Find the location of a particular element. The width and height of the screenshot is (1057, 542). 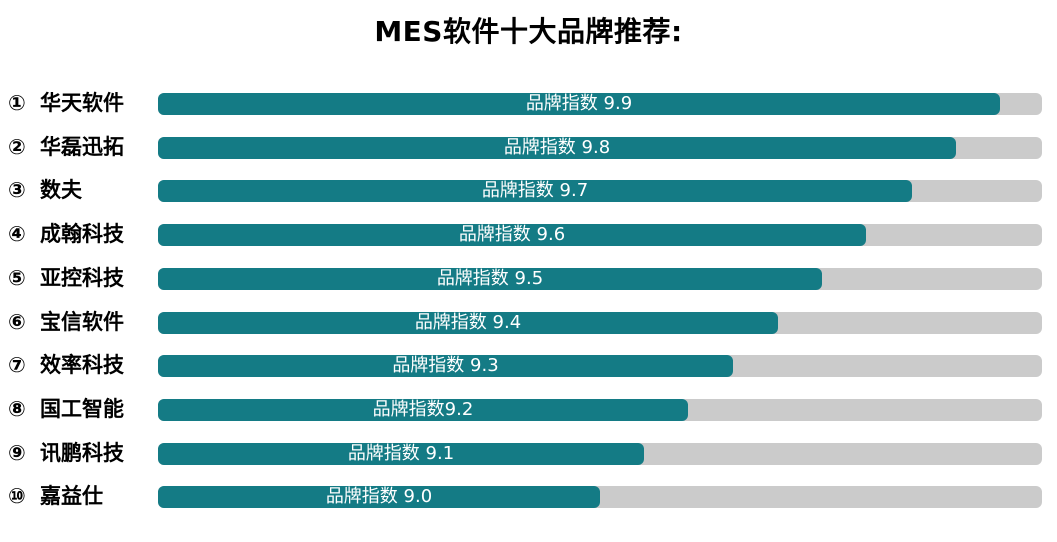

category-label: ③ 数夫 is located at coordinates (80, 190).